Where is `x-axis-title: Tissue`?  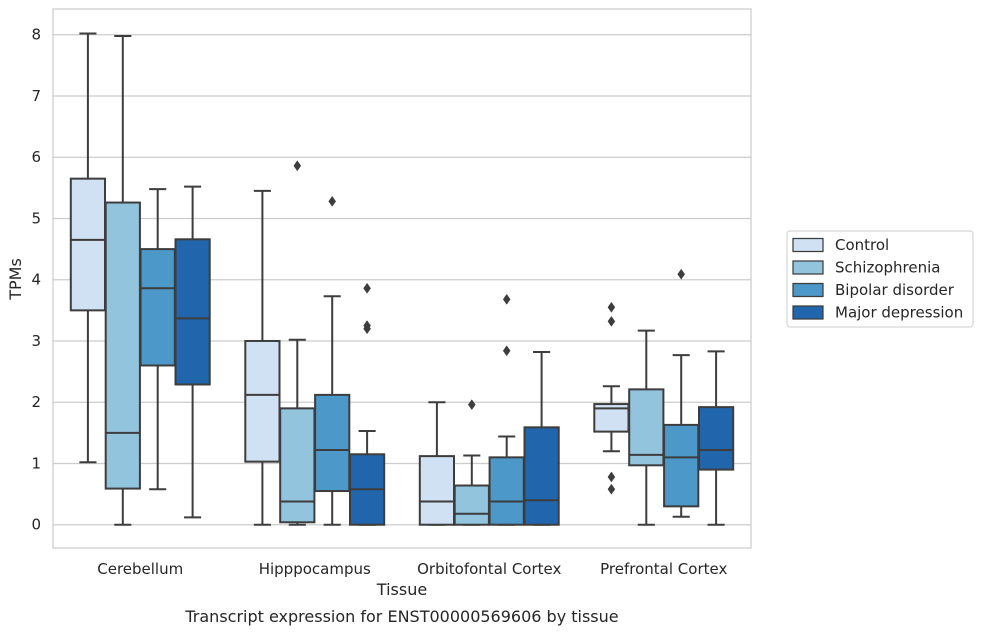 x-axis-title: Tissue is located at coordinates (401, 589).